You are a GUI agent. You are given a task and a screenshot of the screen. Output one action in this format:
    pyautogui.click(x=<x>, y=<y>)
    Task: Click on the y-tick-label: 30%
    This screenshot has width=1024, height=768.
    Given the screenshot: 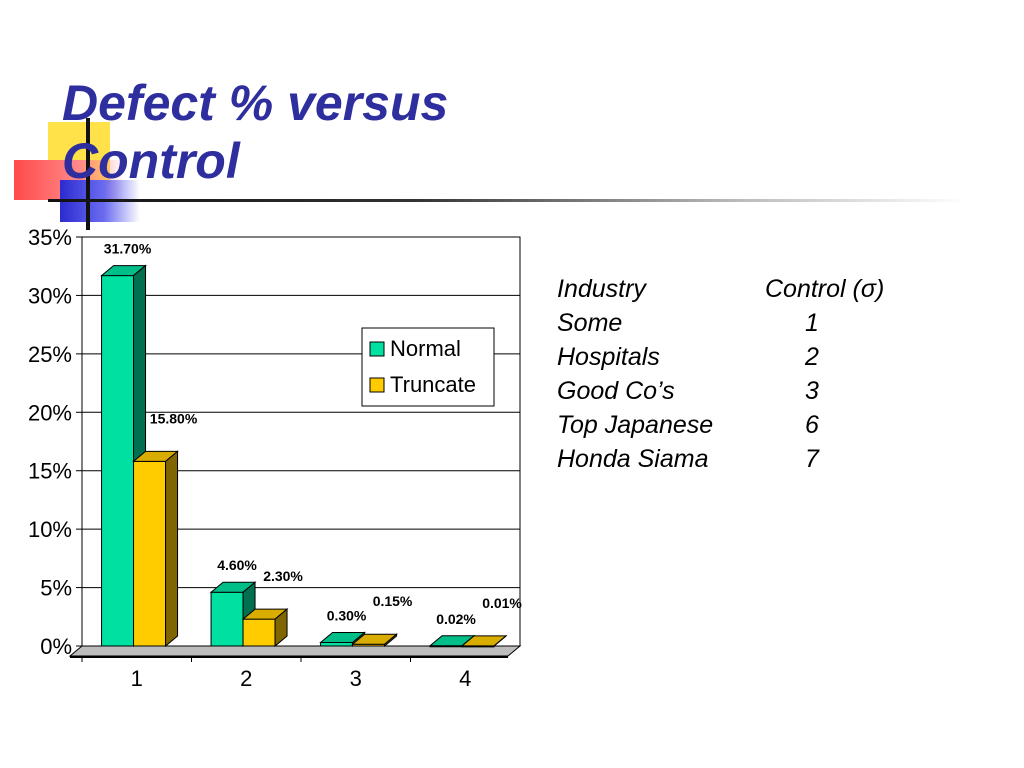 What is the action you would take?
    pyautogui.click(x=50, y=295)
    